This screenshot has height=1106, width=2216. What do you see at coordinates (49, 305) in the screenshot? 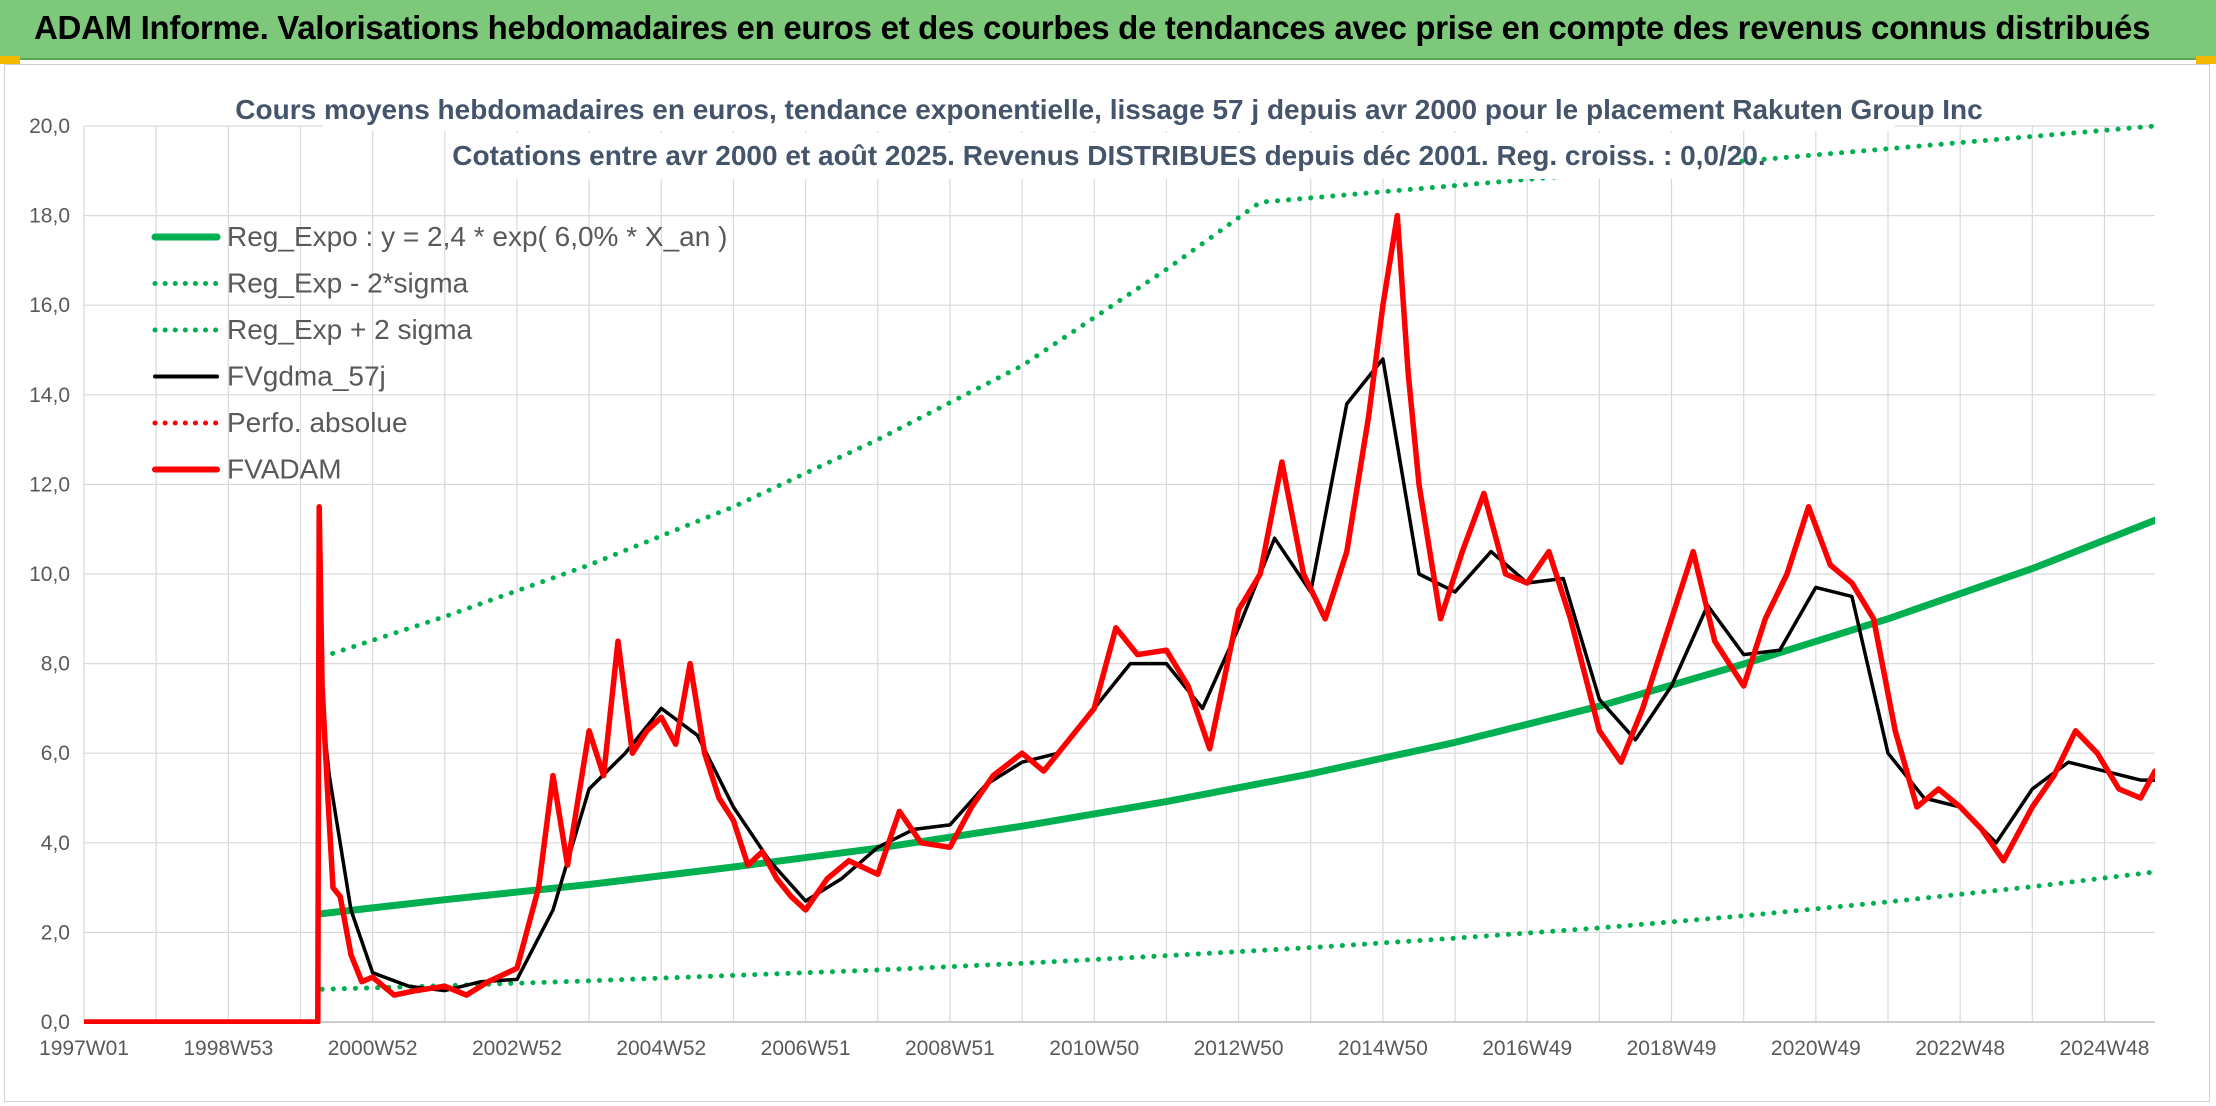
I see `y-tick-label: 16,0` at bounding box center [49, 305].